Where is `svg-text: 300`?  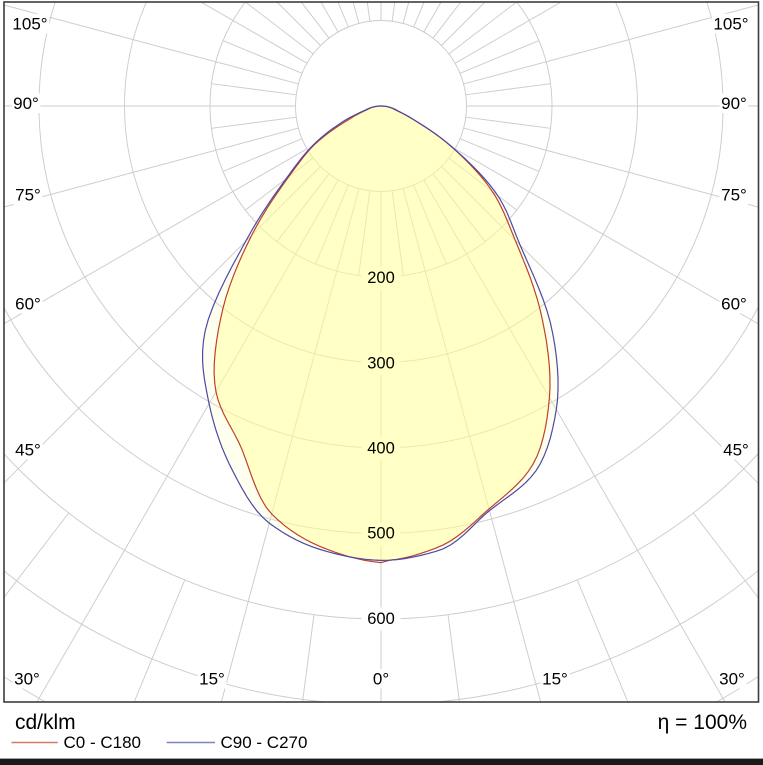 svg-text: 300 is located at coordinates (381, 364).